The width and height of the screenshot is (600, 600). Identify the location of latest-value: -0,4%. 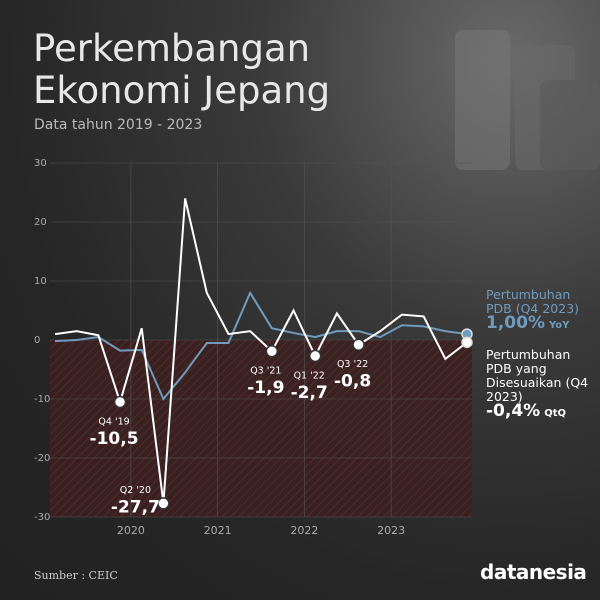
(513, 411).